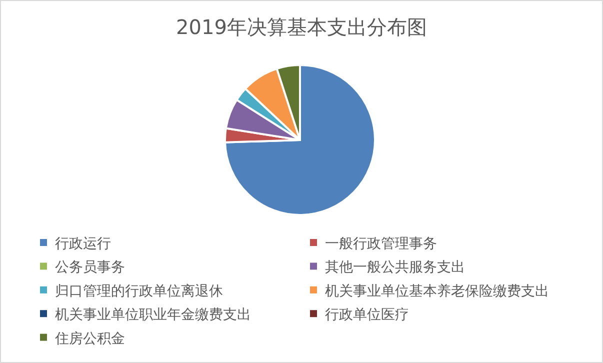 This screenshot has width=603, height=363. What do you see at coordinates (90, 268) in the screenshot?
I see `legend-label: 公务员事务` at bounding box center [90, 268].